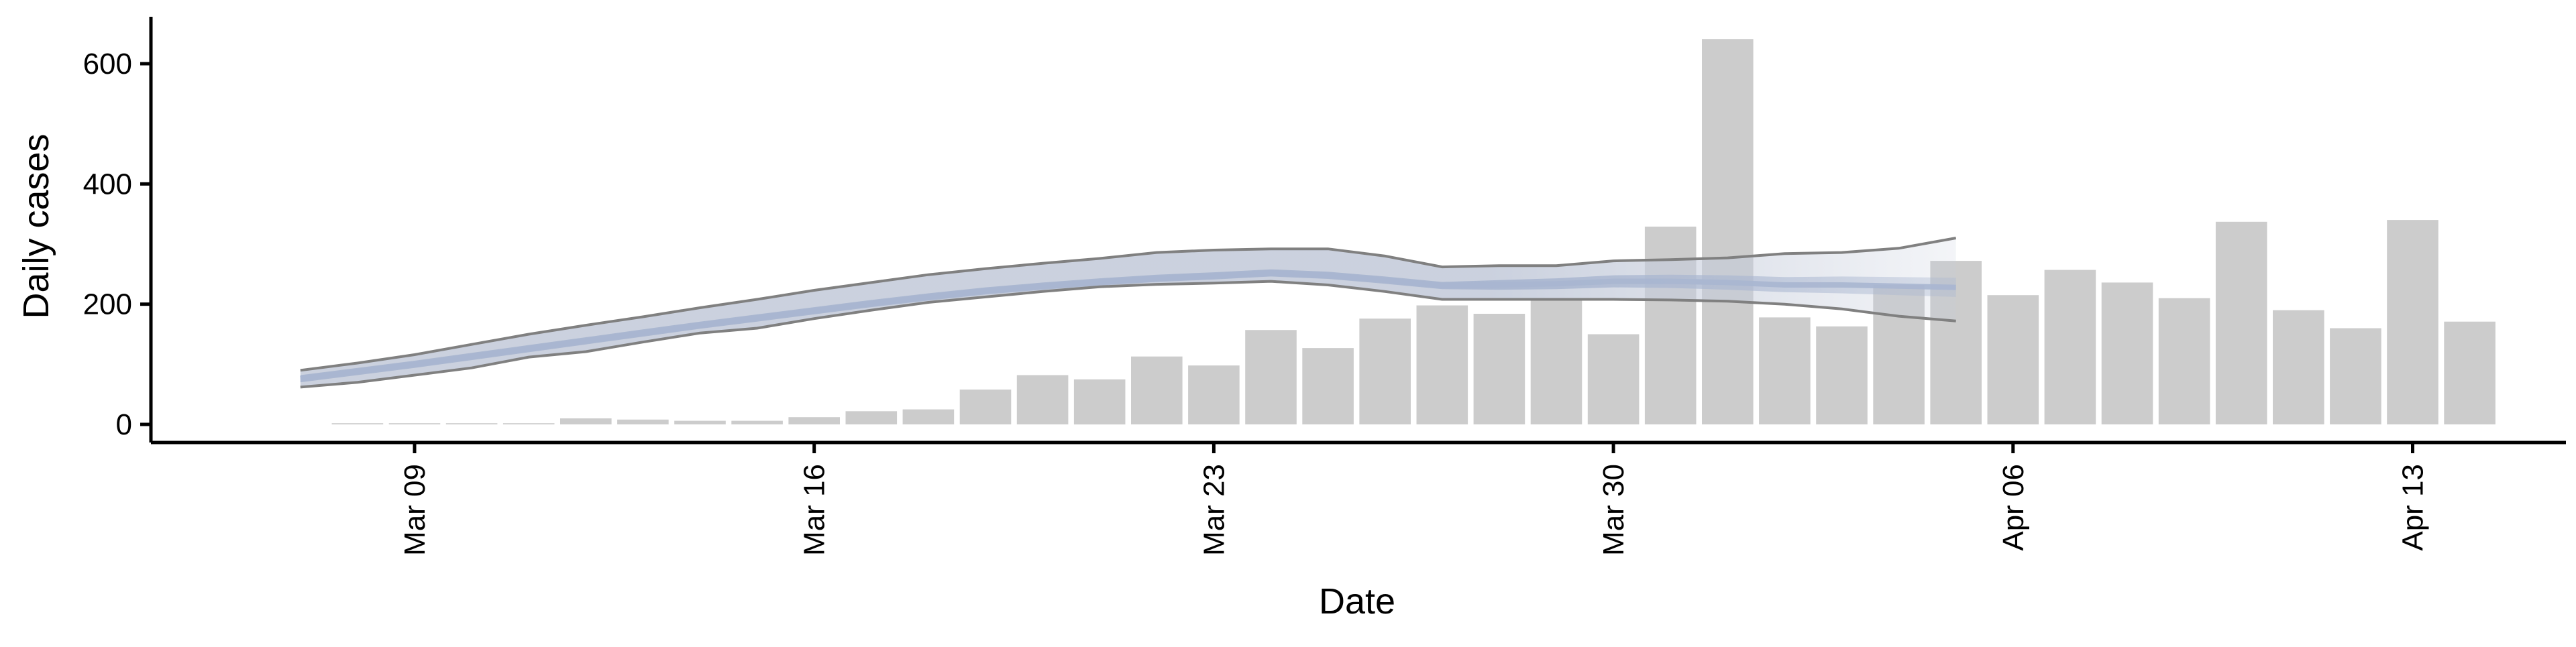 This screenshot has height=647, width=2576. Describe the element at coordinates (124, 424) in the screenshot. I see `y-tick-label: 0` at that location.